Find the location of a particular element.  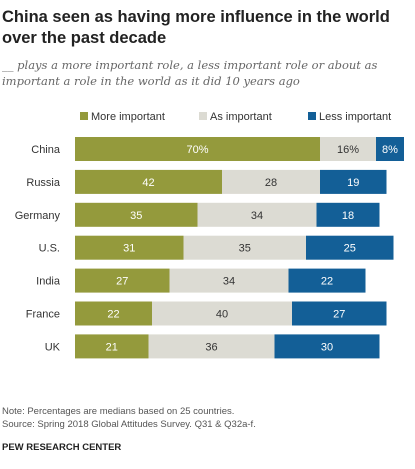

data-label: 25 is located at coordinates (350, 249).